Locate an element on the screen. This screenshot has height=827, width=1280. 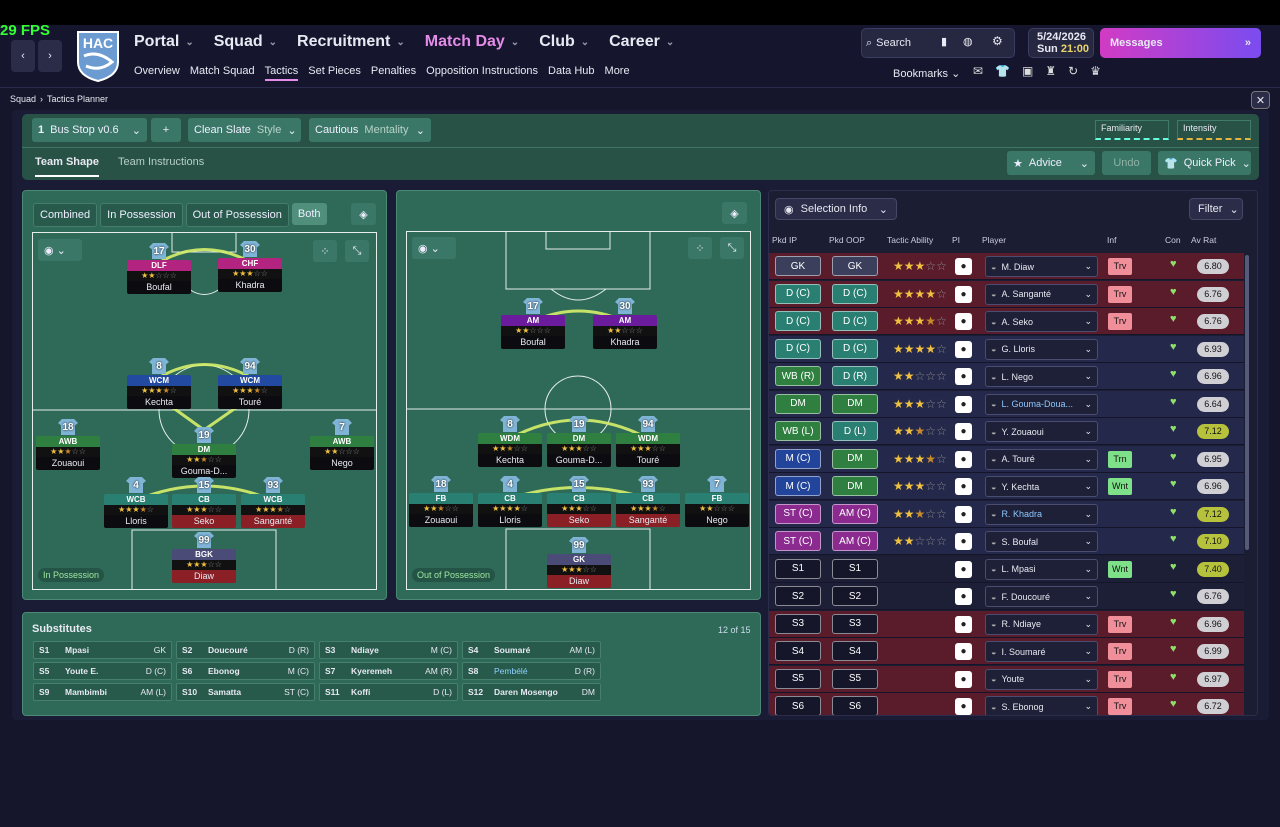
table-row: S5 S5 ● ◒ Youte ⌄ Trv ♥ 6.97 is located at coordinates (1006, 679).